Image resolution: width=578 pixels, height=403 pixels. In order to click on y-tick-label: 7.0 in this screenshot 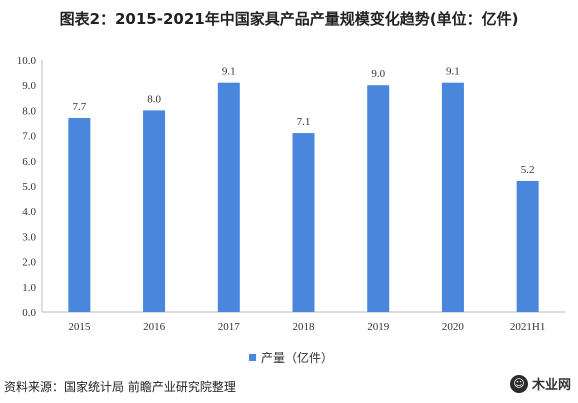, I will do `click(29, 137)`.